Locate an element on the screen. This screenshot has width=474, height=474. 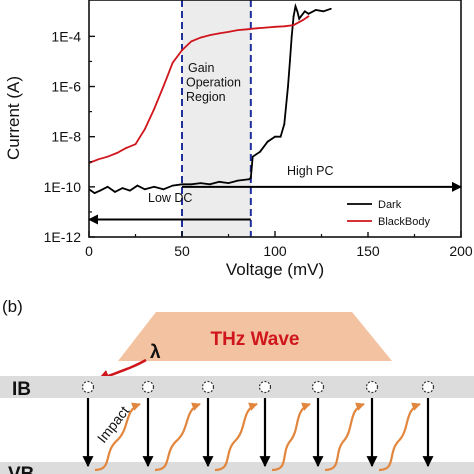
gain-region-label-line-1: Gain is located at coordinates (201, 68).